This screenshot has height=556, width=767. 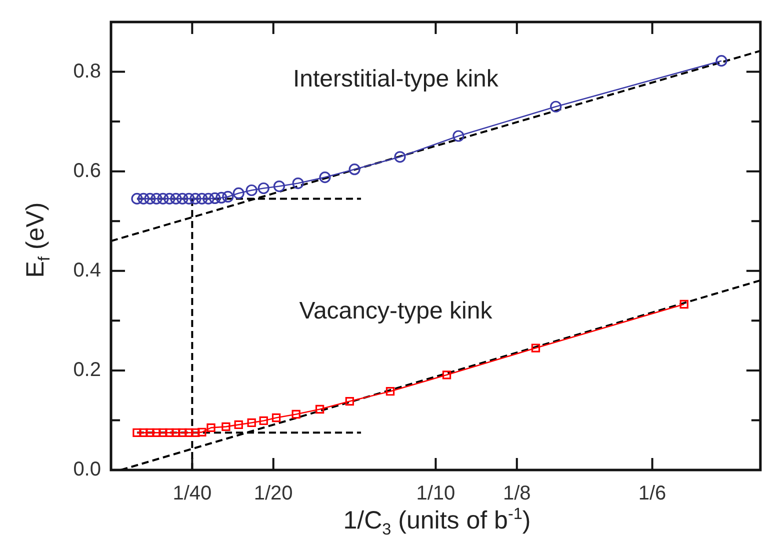 What do you see at coordinates (87, 270) in the screenshot?
I see `y-tick-label: 0.4` at bounding box center [87, 270].